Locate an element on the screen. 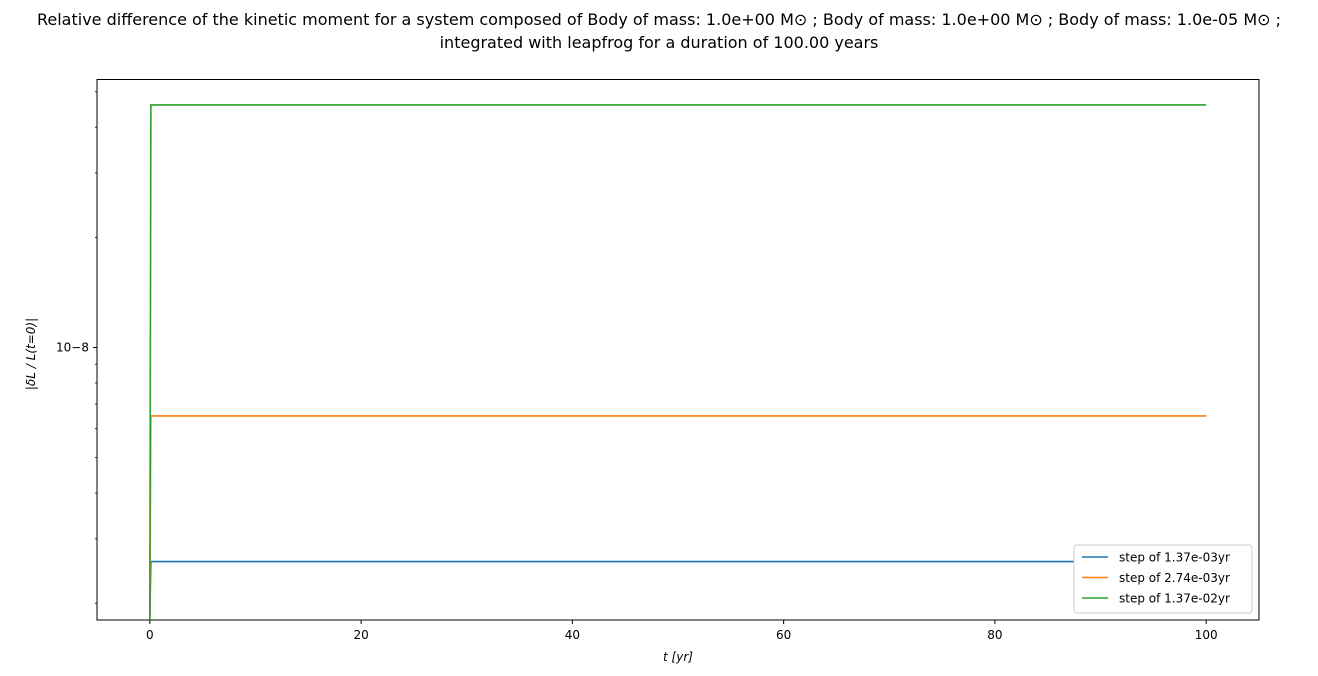 The image size is (1318, 676). x-tick-label: 20 is located at coordinates (360, 635).